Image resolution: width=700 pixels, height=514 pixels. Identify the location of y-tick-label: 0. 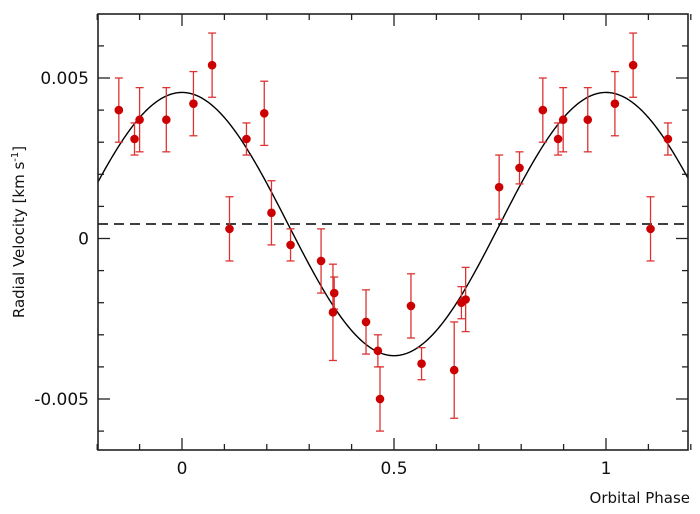
(83, 240).